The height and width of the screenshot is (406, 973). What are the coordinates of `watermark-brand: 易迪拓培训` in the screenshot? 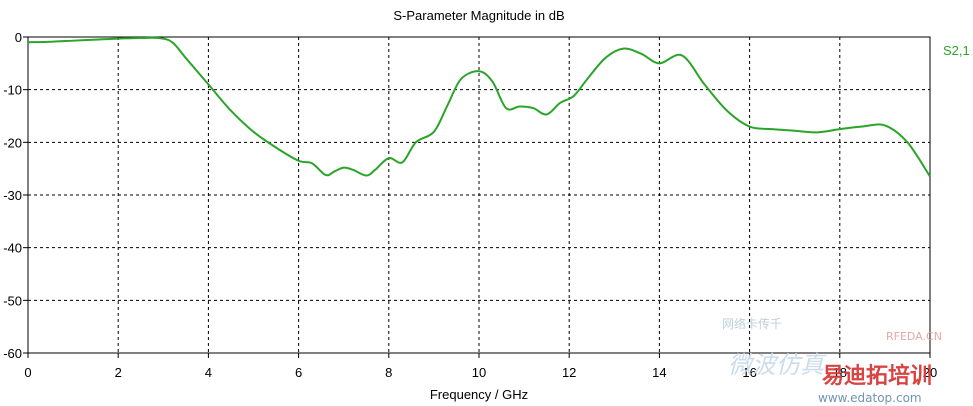 It's located at (877, 376).